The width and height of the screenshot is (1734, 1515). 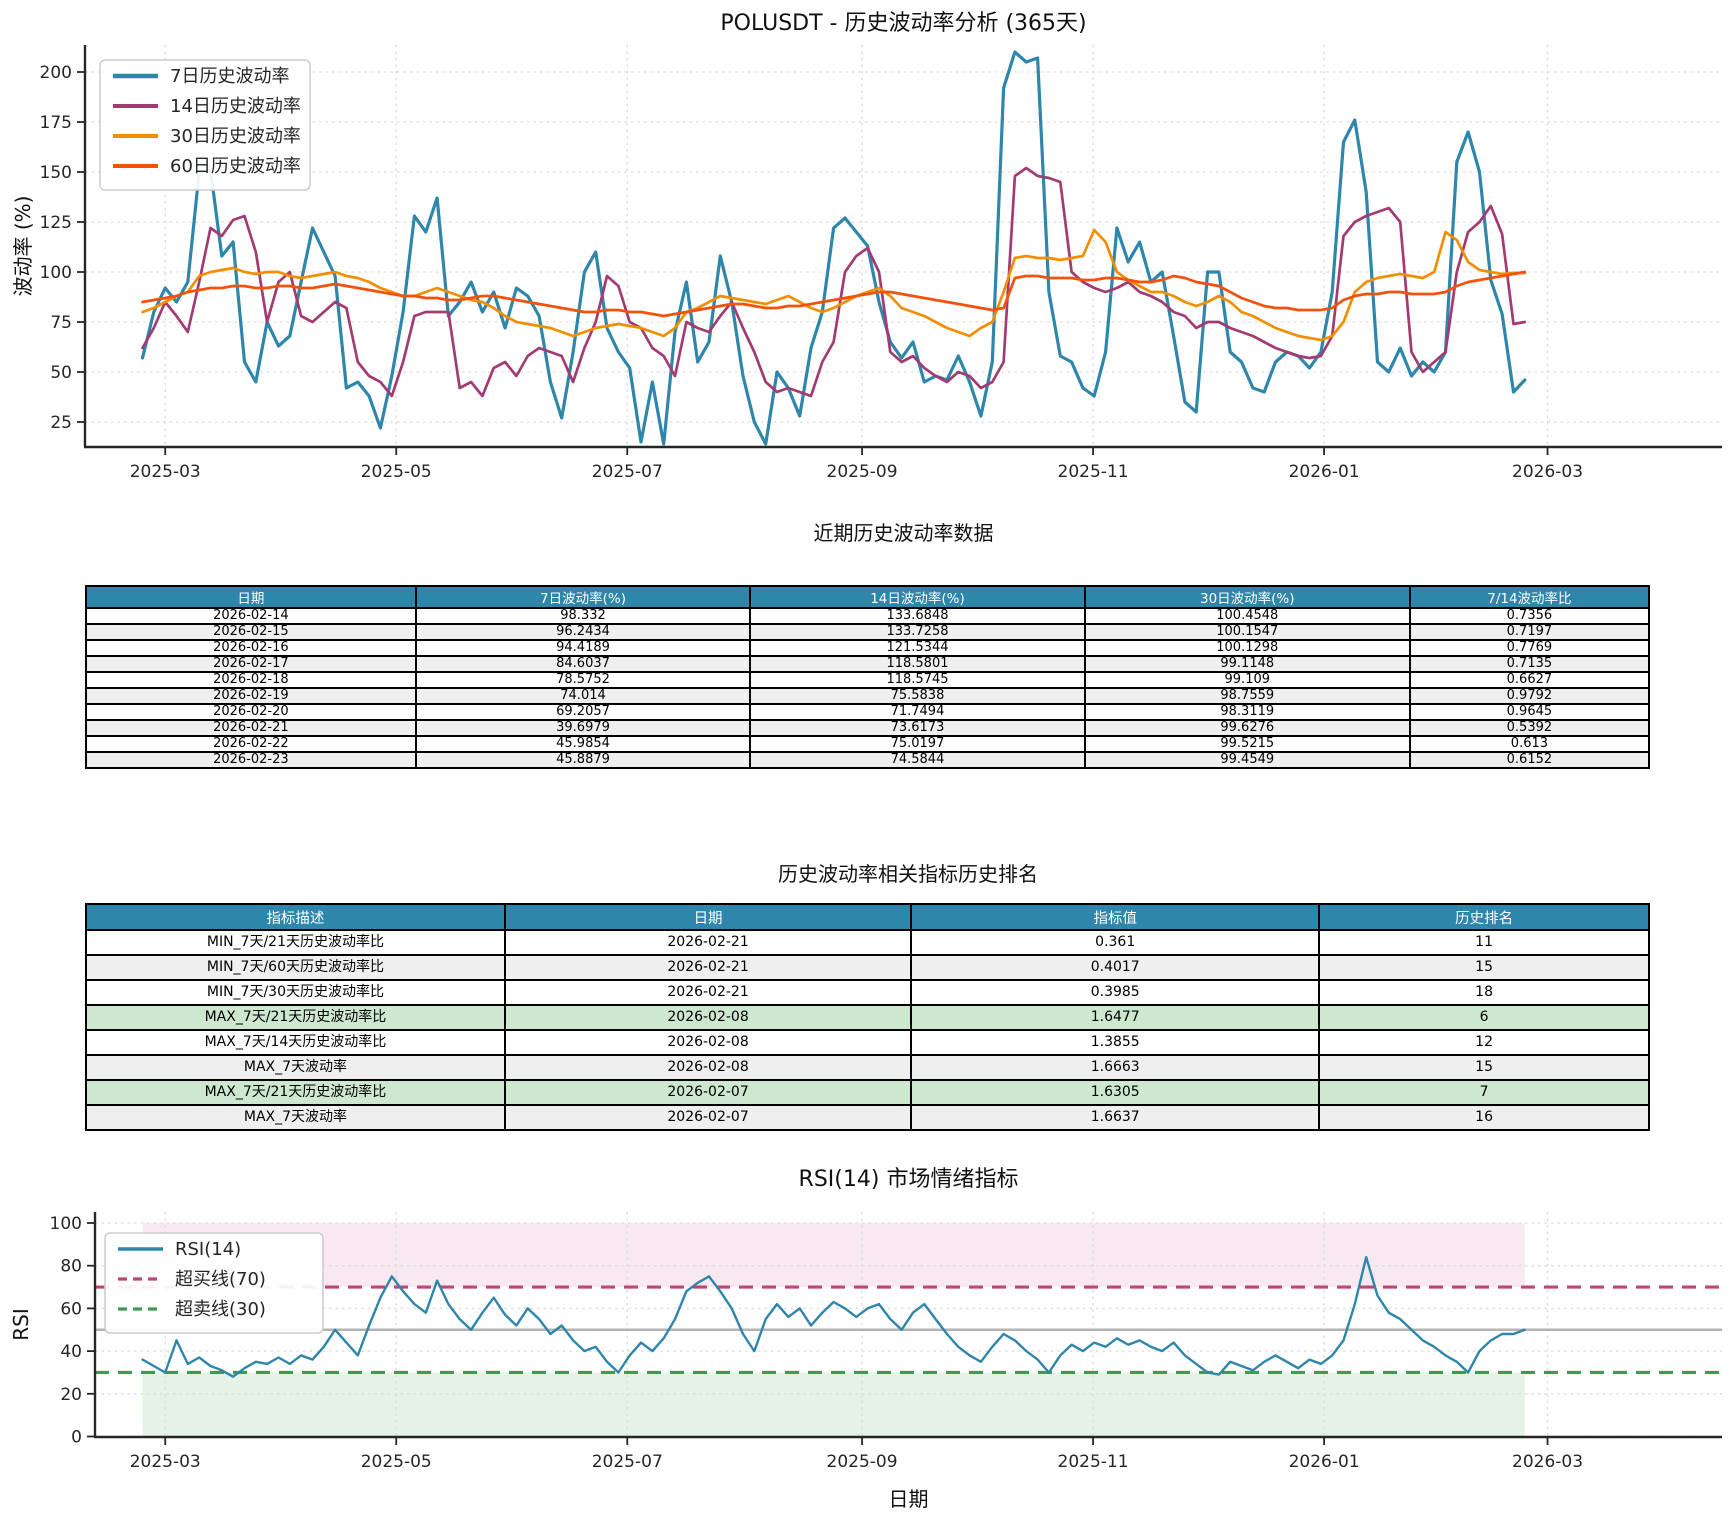 I want to click on table-cell: 2026-02-15, so click(x=251, y=632).